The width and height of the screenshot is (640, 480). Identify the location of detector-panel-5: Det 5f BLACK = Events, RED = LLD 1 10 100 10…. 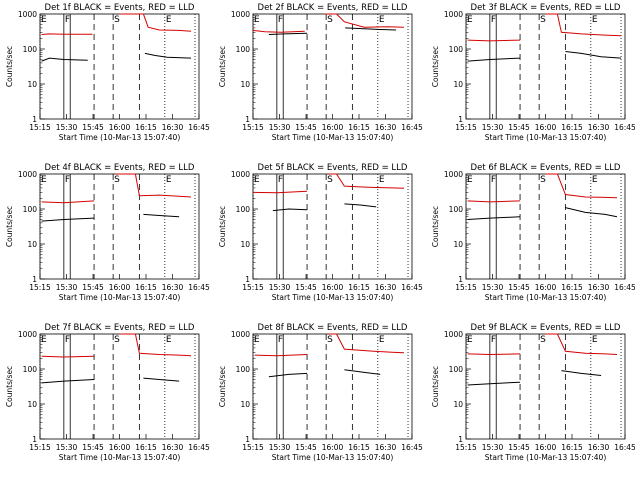
(320, 232).